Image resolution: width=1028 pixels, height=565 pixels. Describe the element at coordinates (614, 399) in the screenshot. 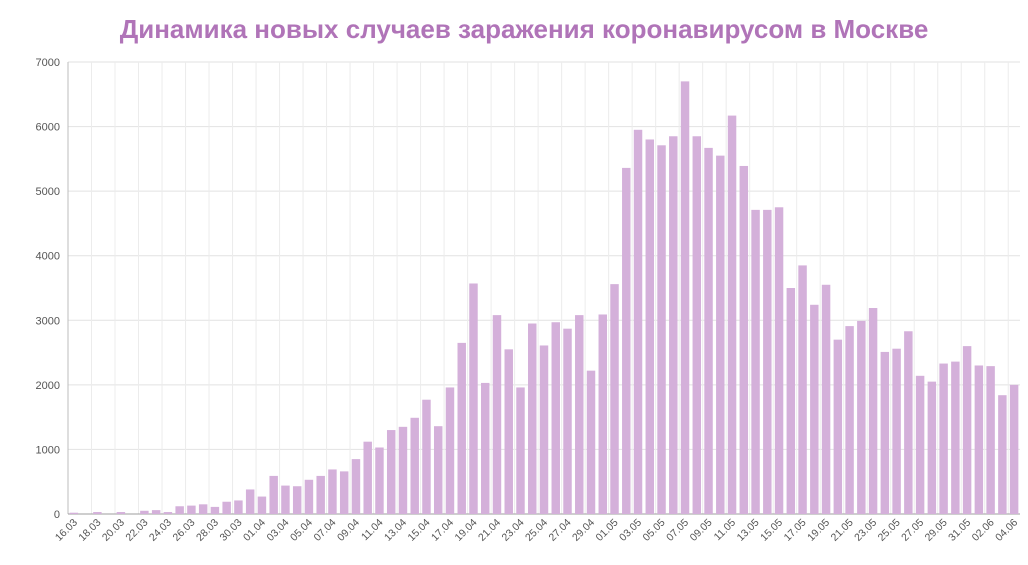

I see `bar-01.05` at that location.